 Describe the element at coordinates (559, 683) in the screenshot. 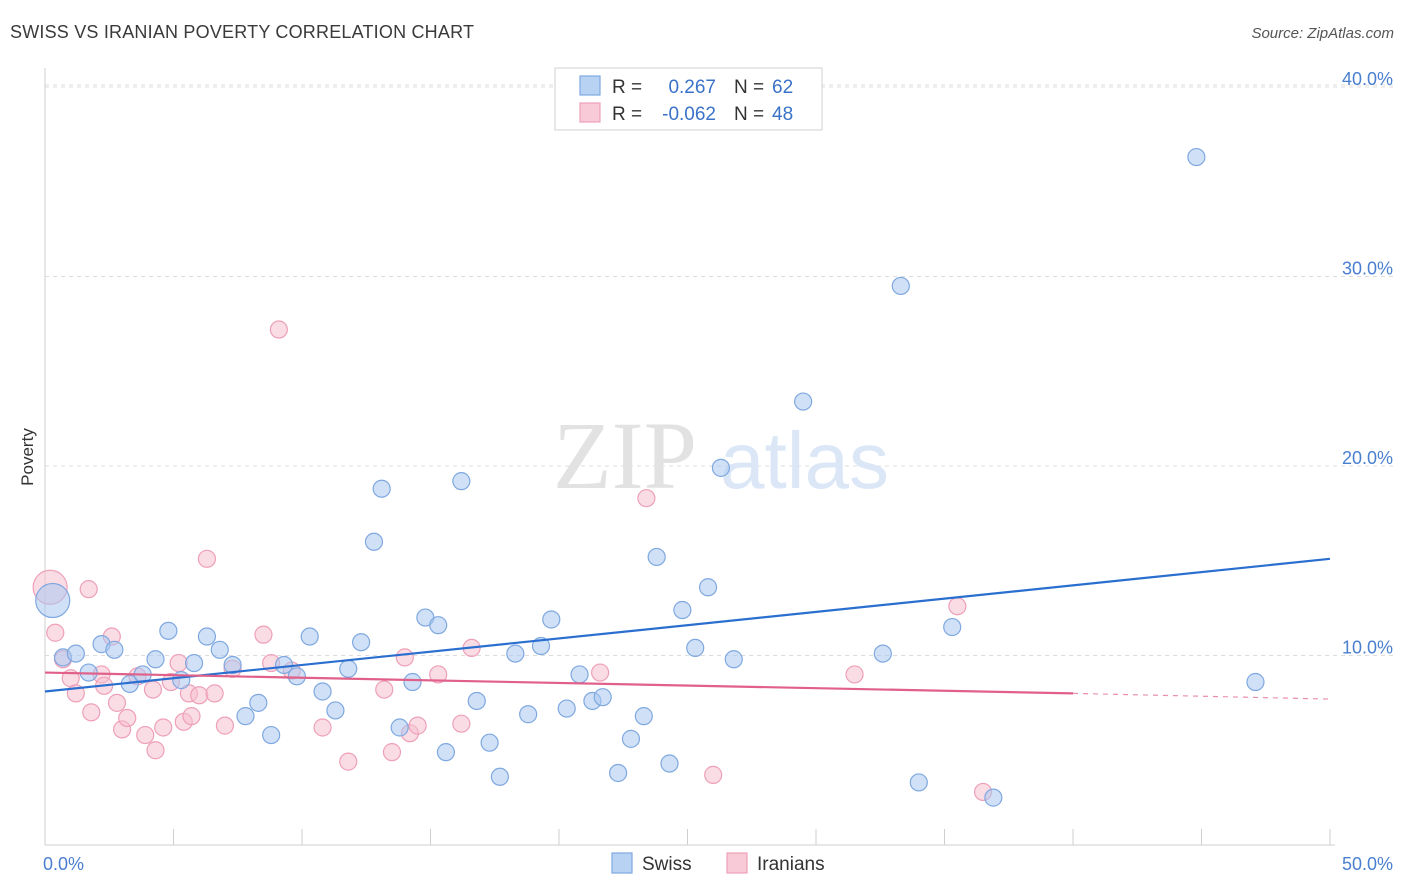

I see `iranians-trend-line` at that location.